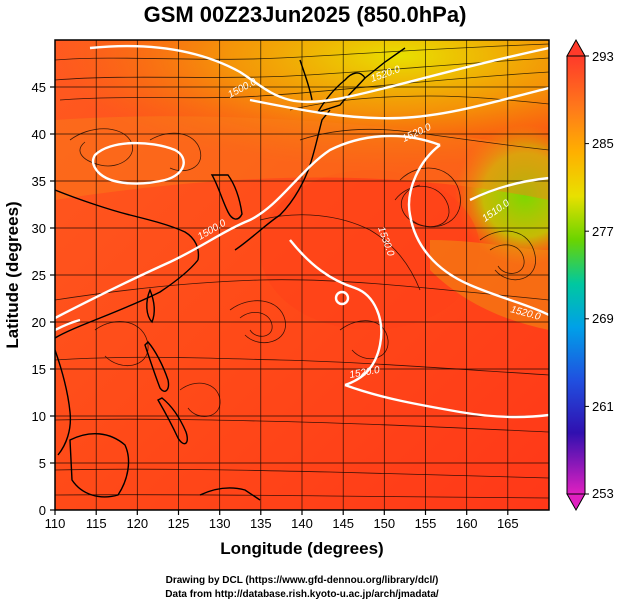 Image resolution: width=619 pixels, height=605 pixels. Describe the element at coordinates (343, 523) in the screenshot. I see `x-tick-label: 145` at that location.